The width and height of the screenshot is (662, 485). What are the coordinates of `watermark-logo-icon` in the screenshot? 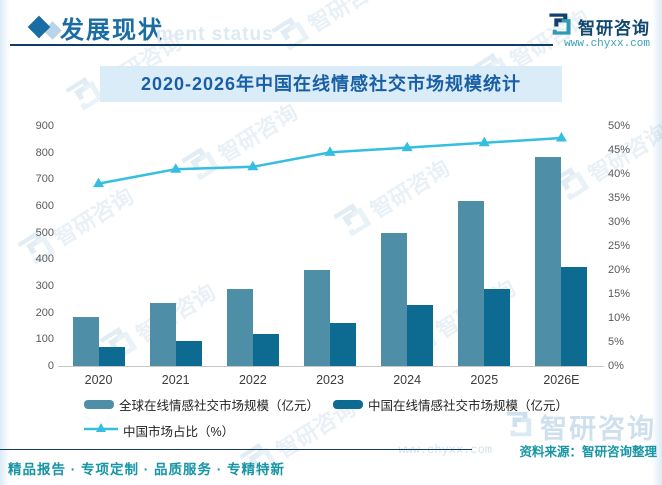 It's located at (519, 426).